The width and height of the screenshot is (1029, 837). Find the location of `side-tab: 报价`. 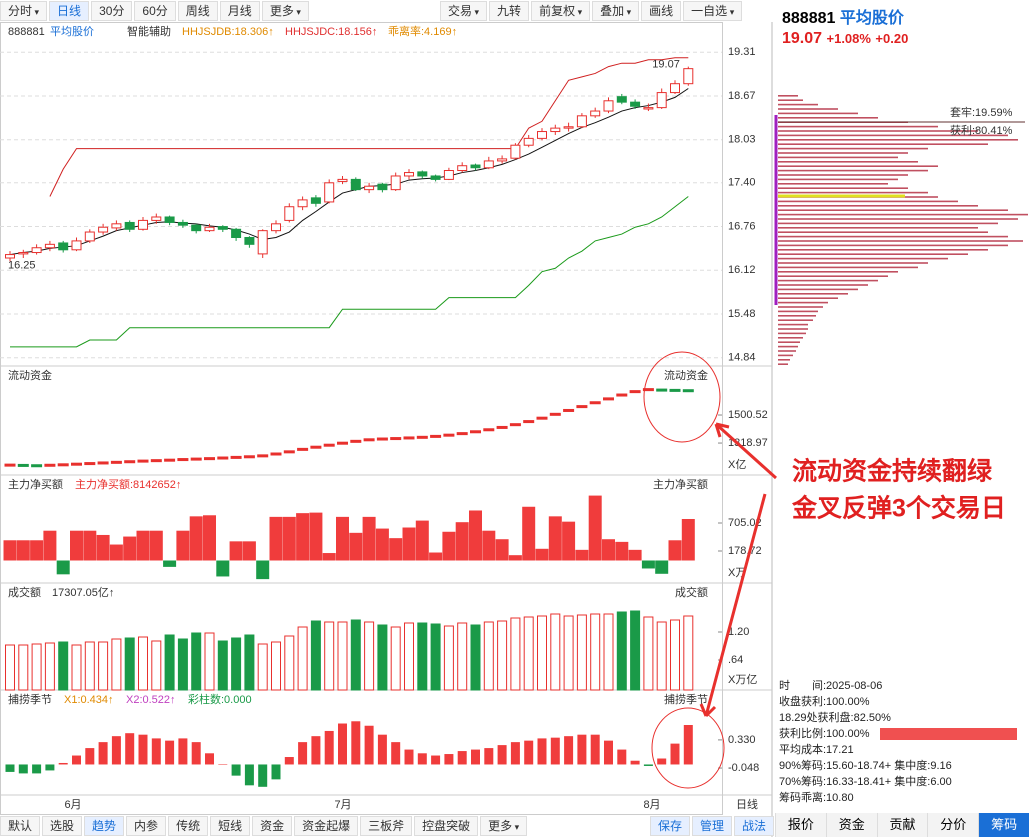

side-tab: 报价 is located at coordinates (800, 825).